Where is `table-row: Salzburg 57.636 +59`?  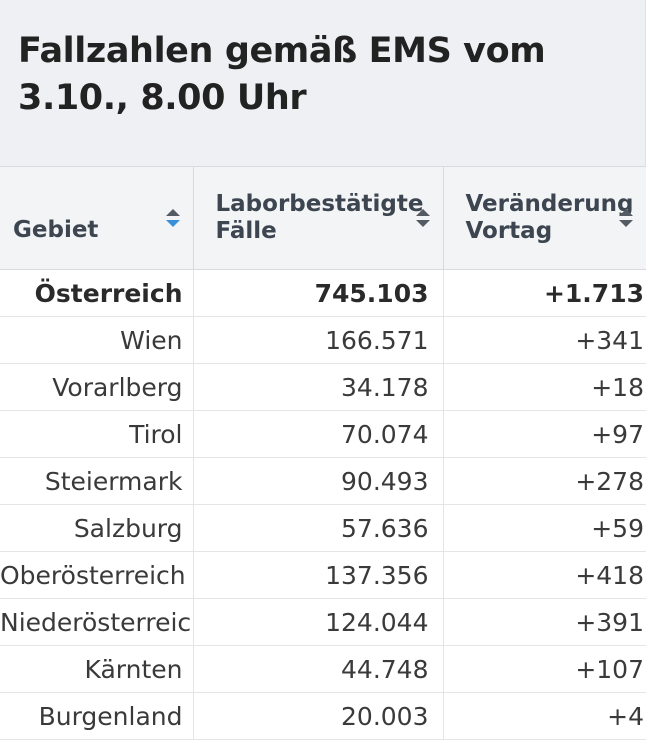
table-row: Salzburg 57.636 +59 is located at coordinates (323, 528).